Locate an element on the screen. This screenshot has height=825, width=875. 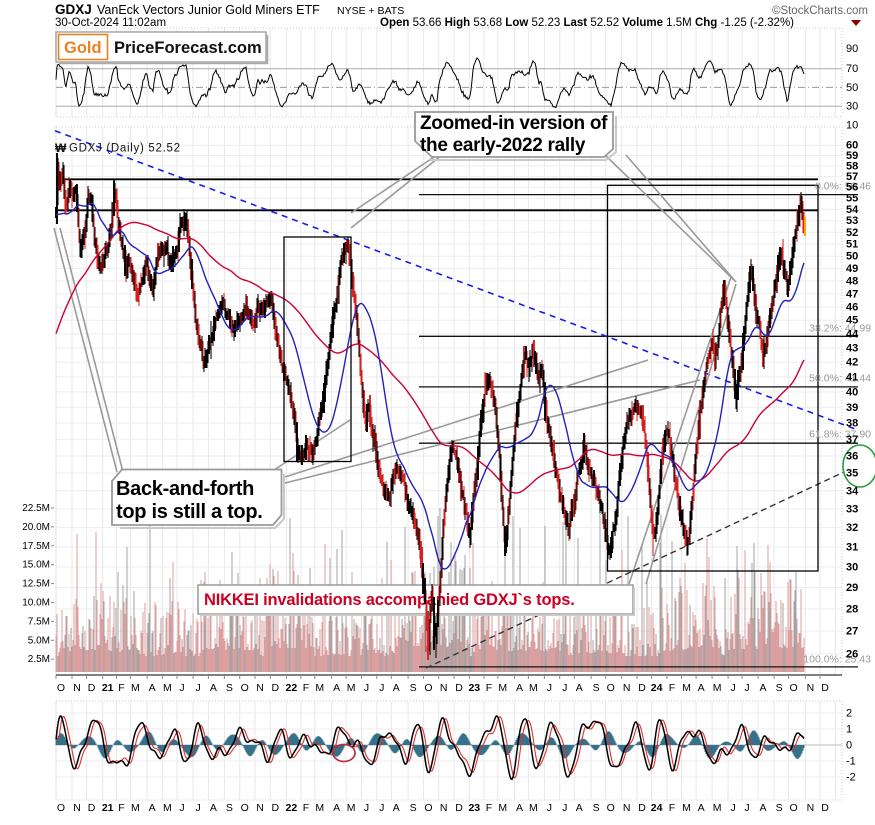
svg-text: 54 is located at coordinates (852, 210).